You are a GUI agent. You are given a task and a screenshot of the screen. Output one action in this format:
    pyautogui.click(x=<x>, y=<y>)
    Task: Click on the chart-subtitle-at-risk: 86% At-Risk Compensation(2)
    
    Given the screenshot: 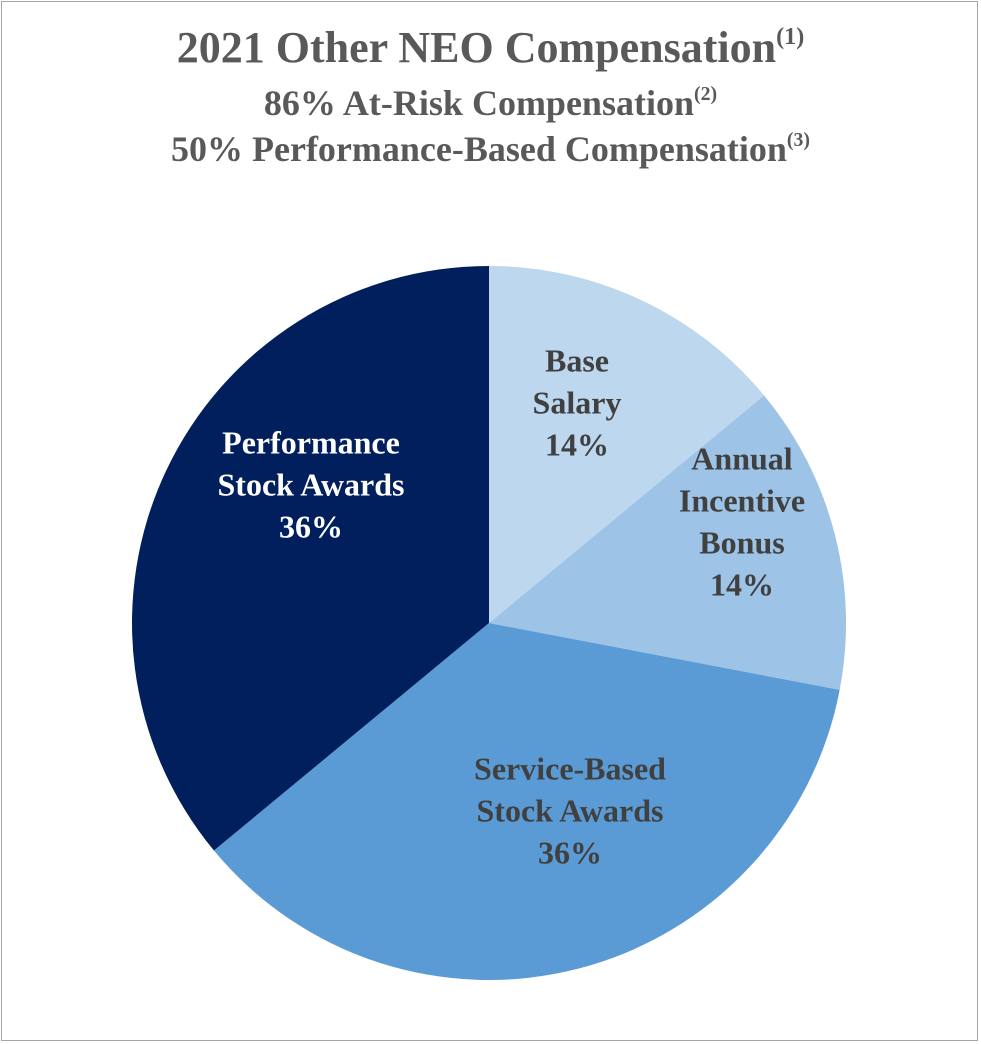 What is the action you would take?
    pyautogui.click(x=490, y=103)
    